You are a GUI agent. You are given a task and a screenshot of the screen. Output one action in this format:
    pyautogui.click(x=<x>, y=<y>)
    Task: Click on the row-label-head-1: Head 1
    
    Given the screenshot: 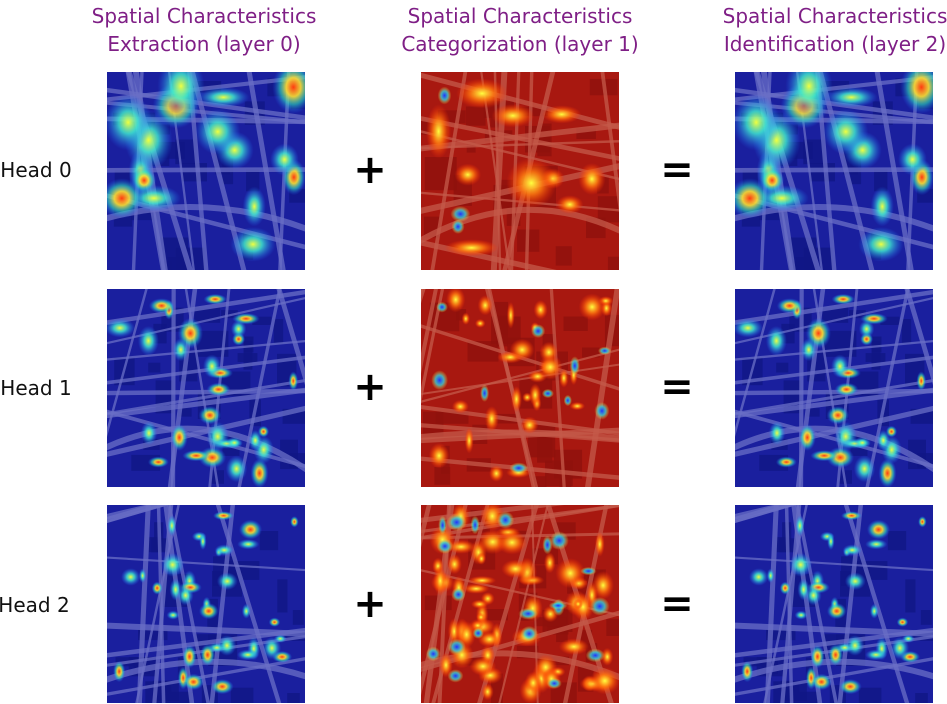 What is the action you would take?
    pyautogui.click(x=36, y=388)
    